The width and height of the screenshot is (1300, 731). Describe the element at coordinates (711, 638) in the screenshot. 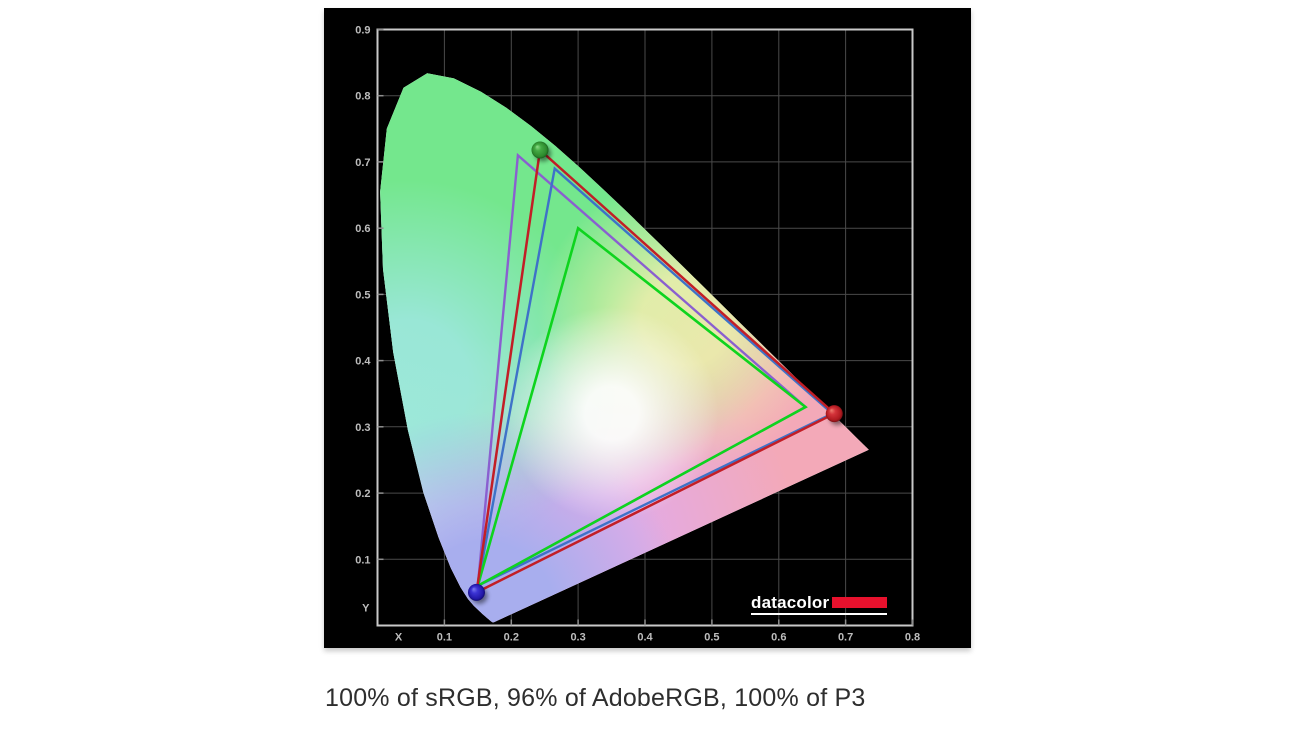

I see `x-tick-label: 0.5` at that location.